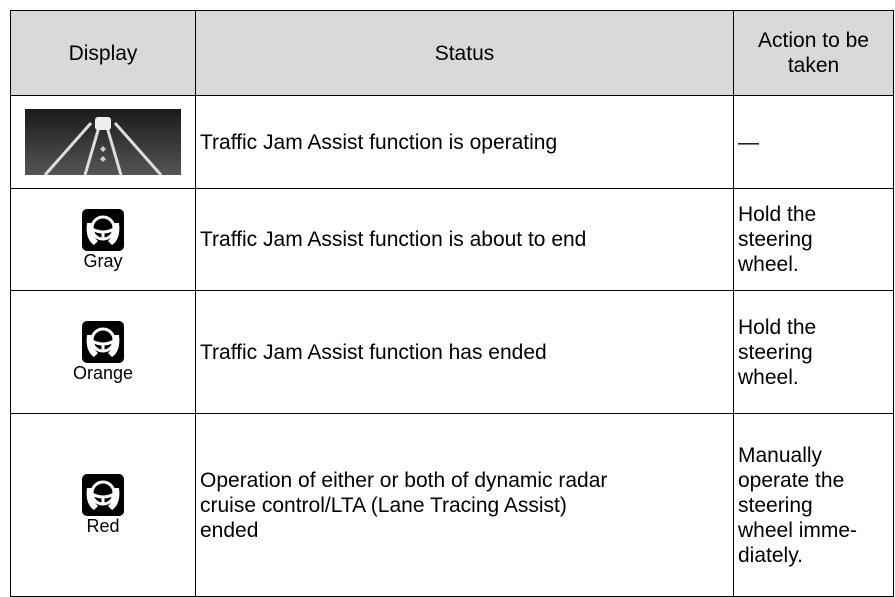 The width and height of the screenshot is (895, 597). I want to click on header-action-line: taken, so click(813, 65).